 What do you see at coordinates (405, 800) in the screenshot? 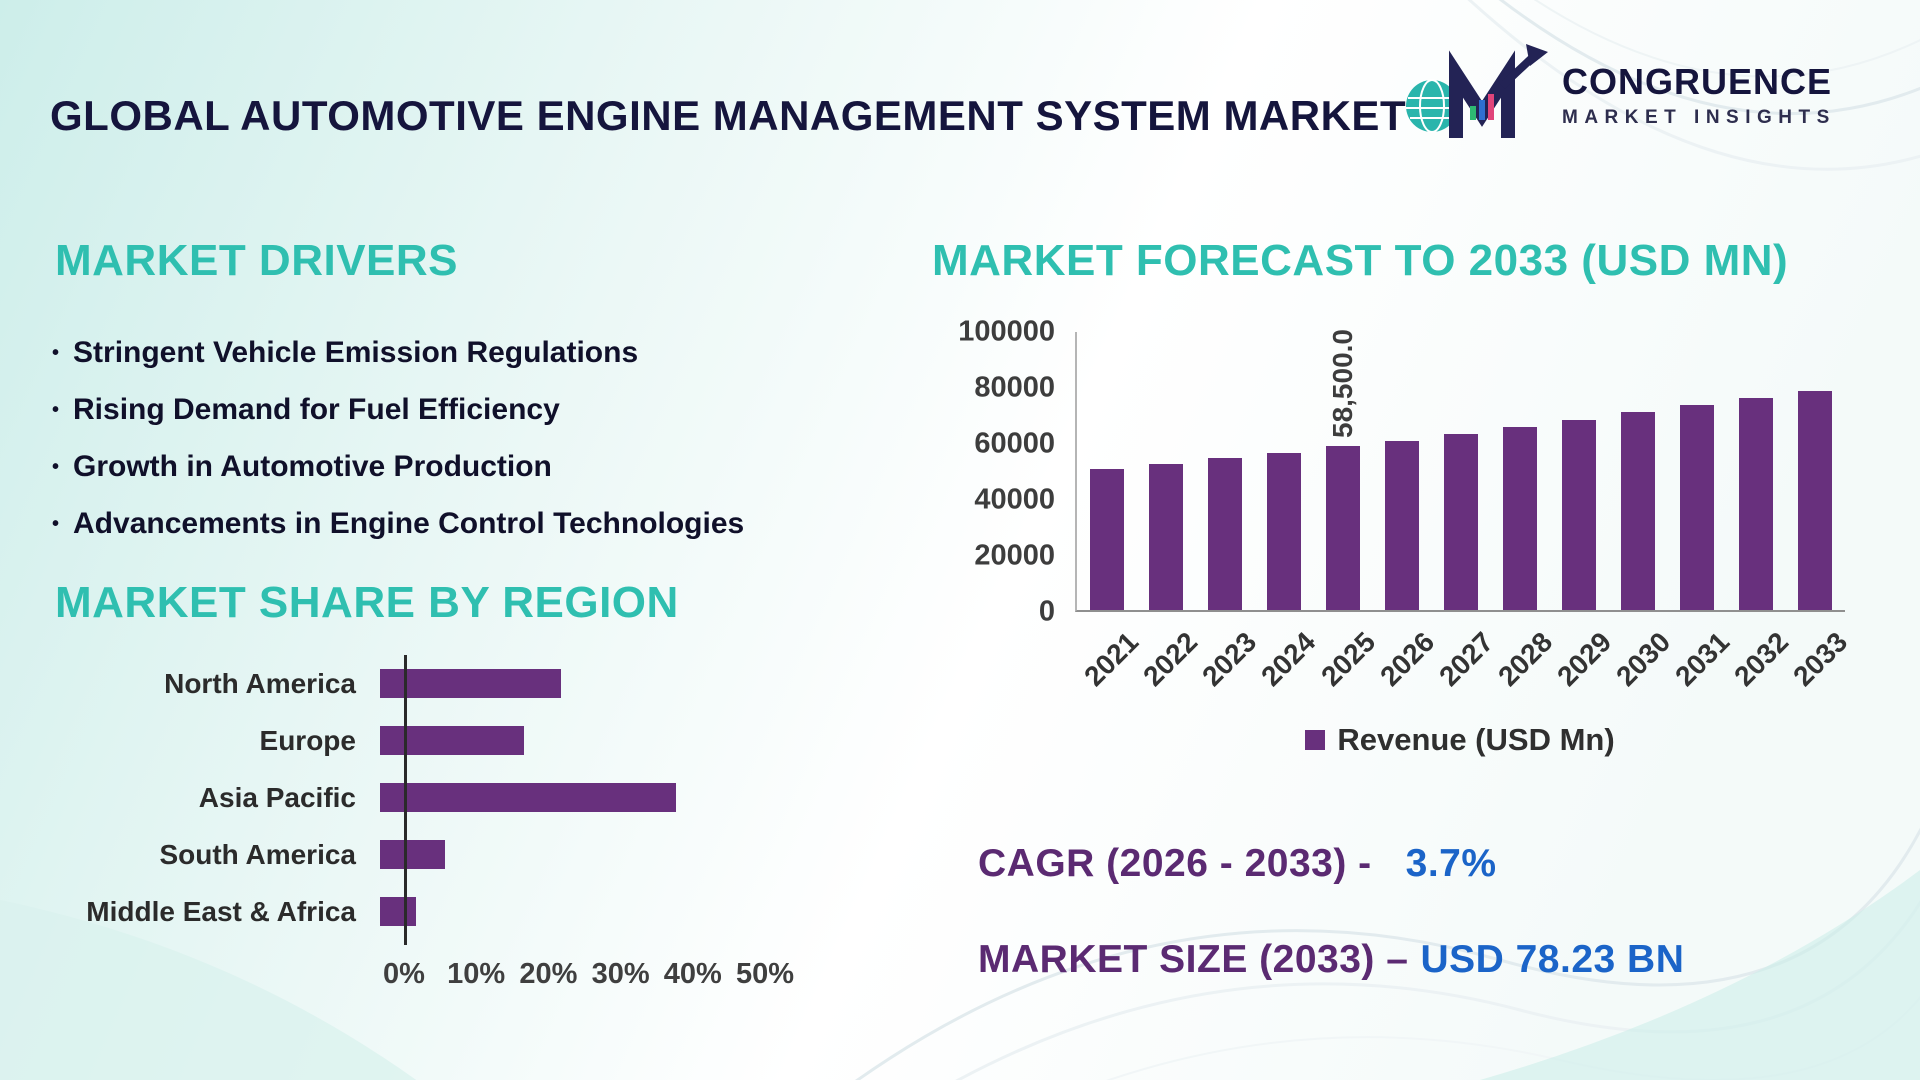
I see `market-share-axis-line` at bounding box center [405, 800].